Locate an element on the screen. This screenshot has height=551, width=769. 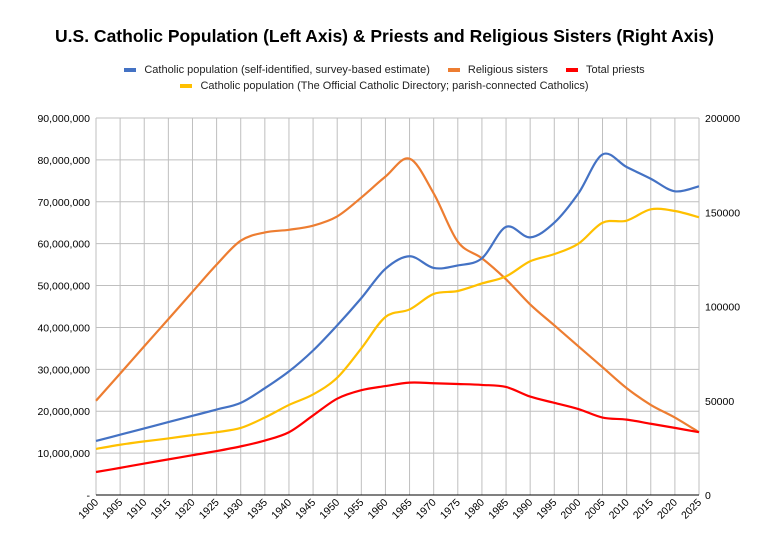
left-tick-label: 30,000,000 is located at coordinates (63, 370).